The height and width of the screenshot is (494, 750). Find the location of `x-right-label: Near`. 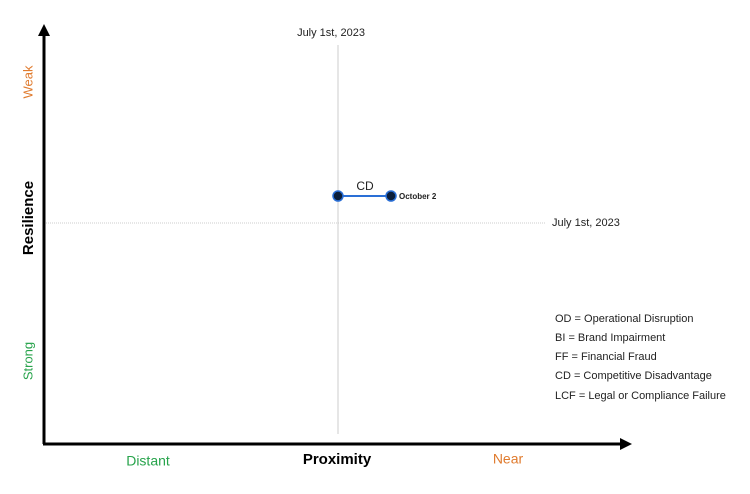

x-right-label: Near is located at coordinates (508, 459).